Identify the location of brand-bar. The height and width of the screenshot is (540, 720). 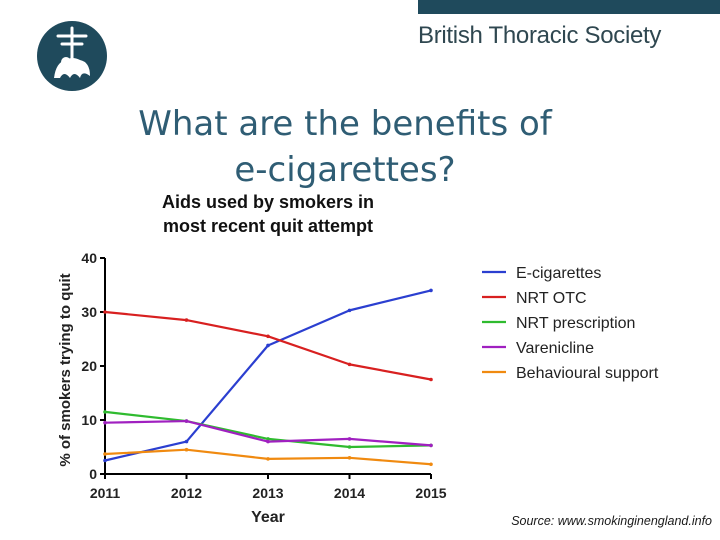
(569, 7).